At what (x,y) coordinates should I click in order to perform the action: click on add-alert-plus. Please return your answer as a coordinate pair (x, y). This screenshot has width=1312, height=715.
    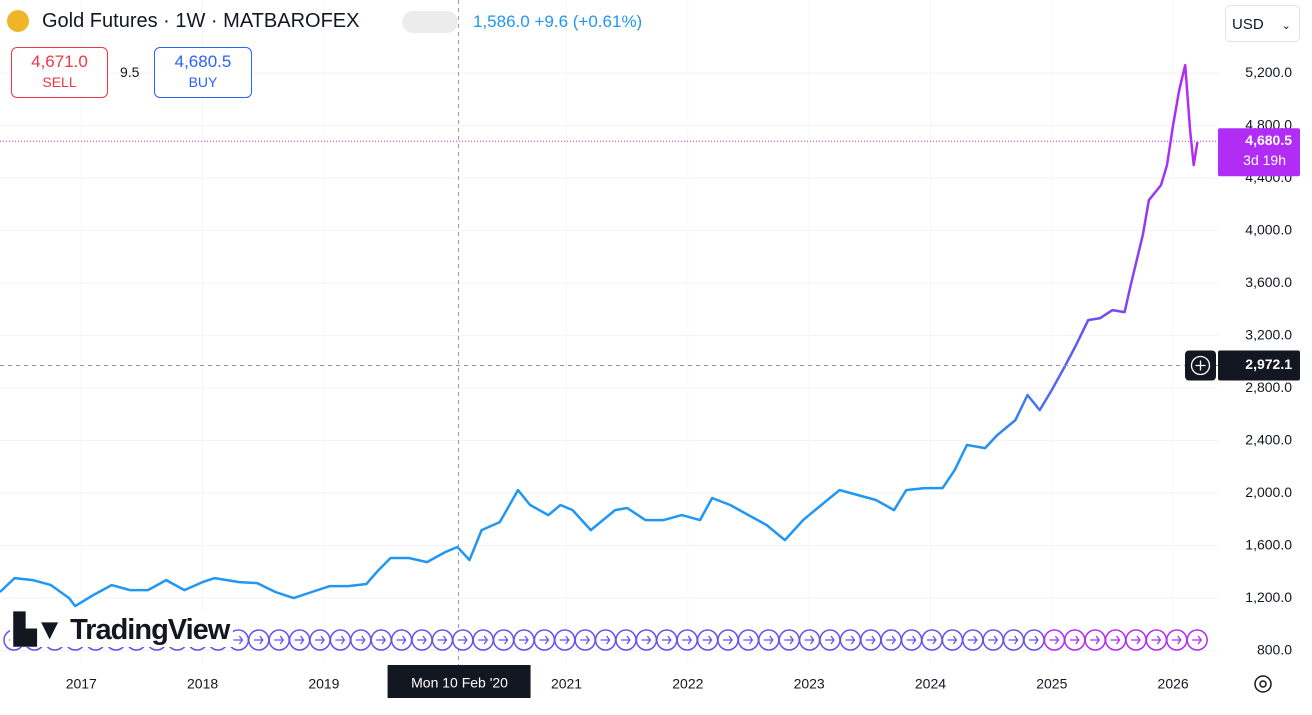
    Looking at the image, I should click on (1200, 365).